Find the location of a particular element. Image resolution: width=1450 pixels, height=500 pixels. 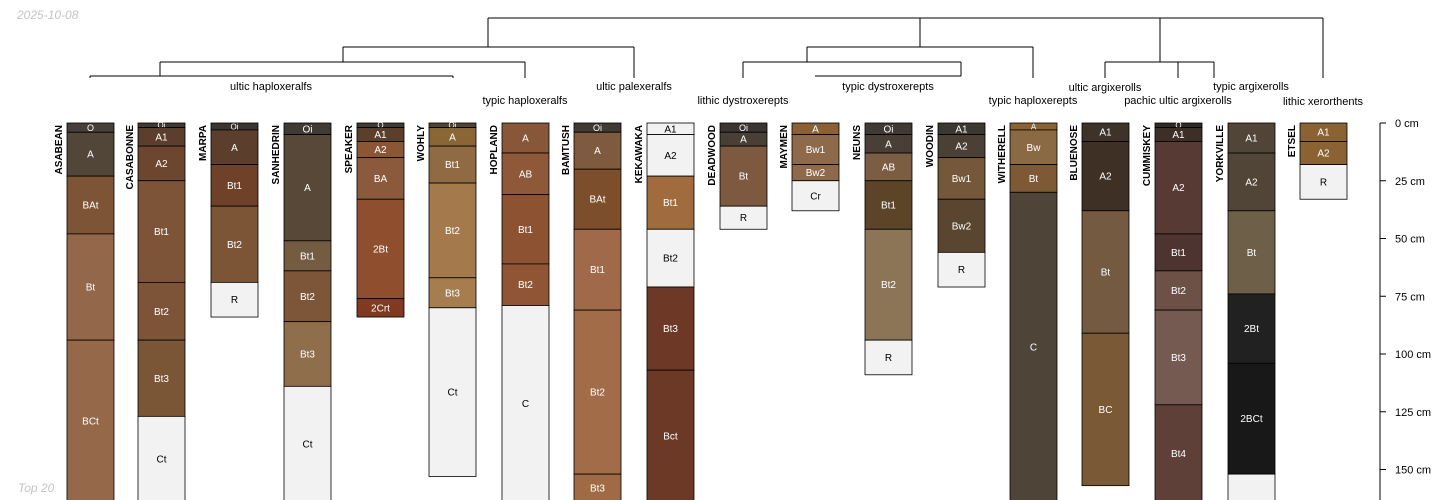

profile-kekawaka: A1 A2 Bt1 Bt2 Bt3 Bct KEKAWAKA is located at coordinates (664, 311).